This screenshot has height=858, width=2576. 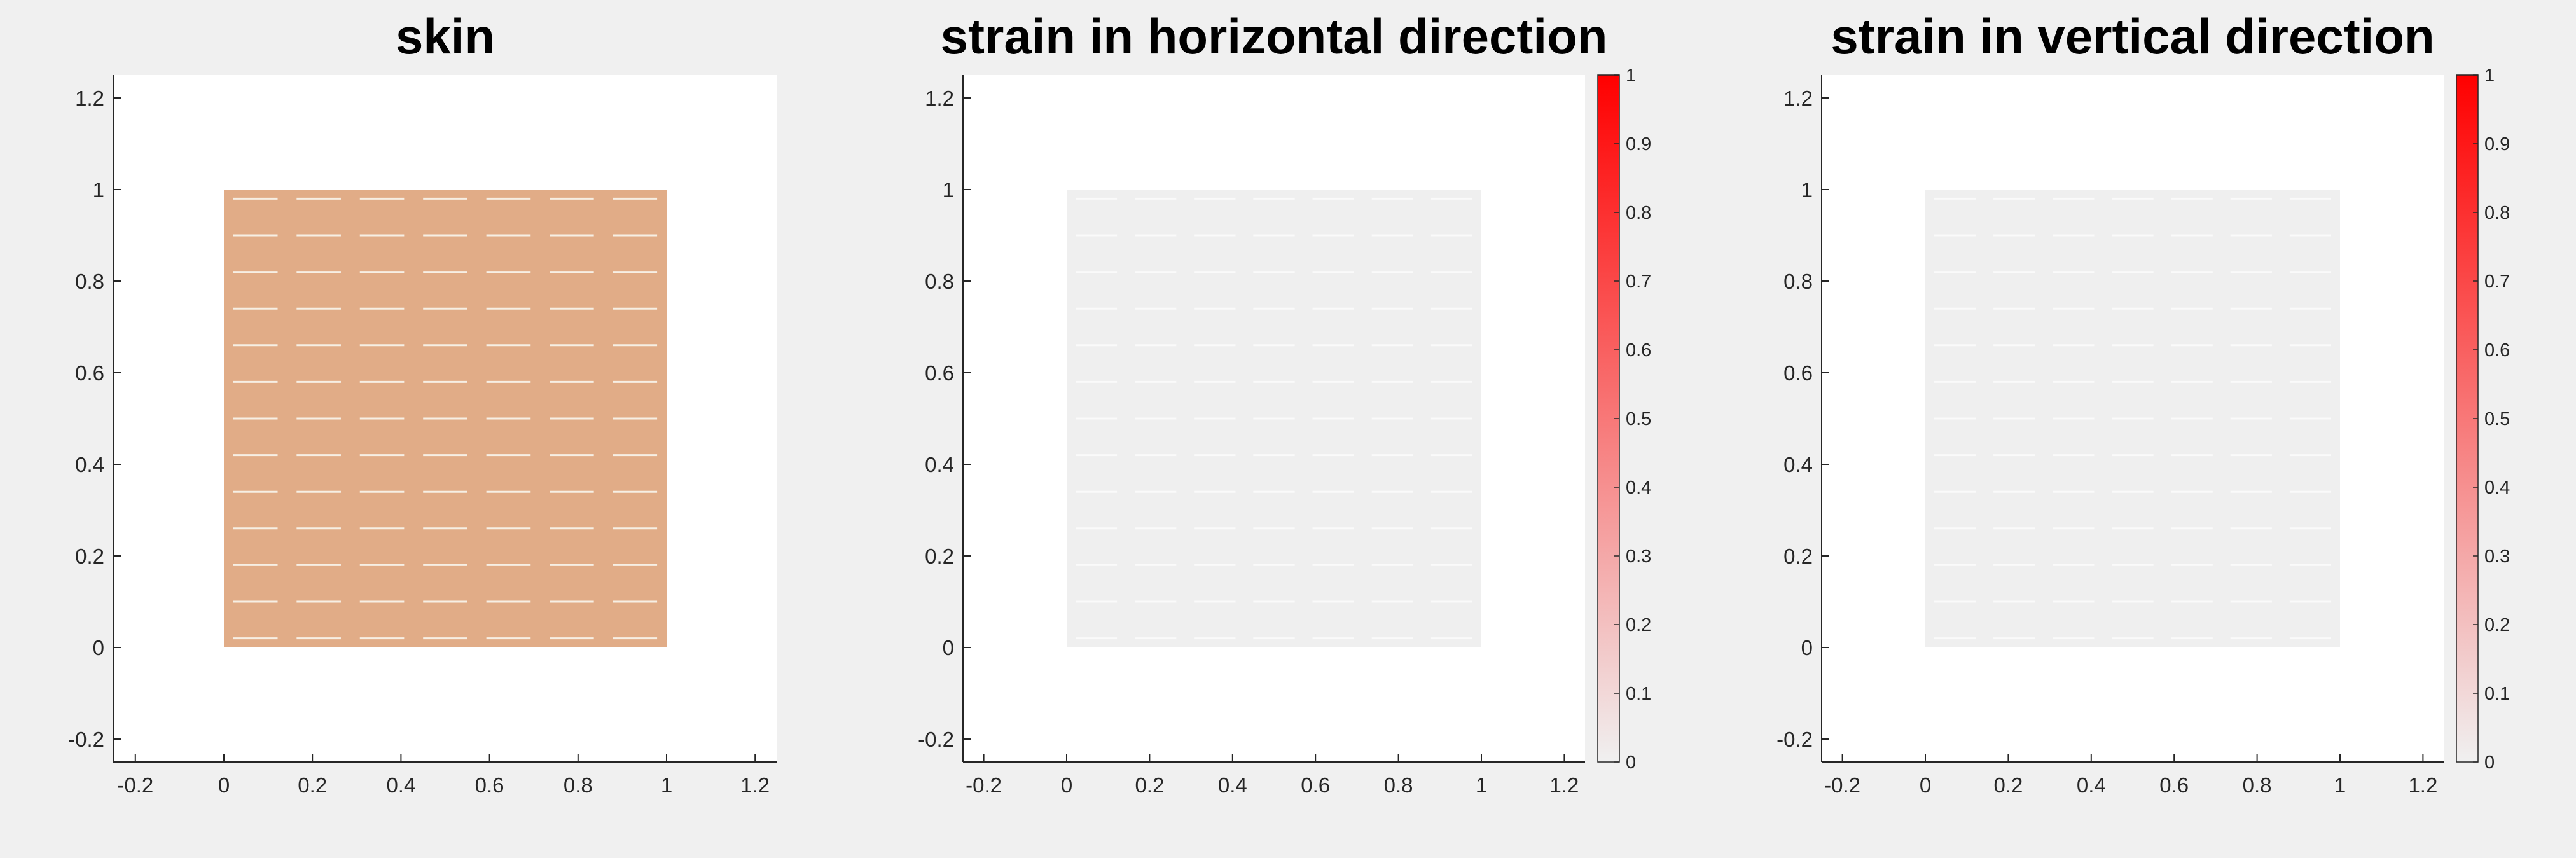 What do you see at coordinates (1274, 36) in the screenshot?
I see `panel-title: strain in horizontal direction` at bounding box center [1274, 36].